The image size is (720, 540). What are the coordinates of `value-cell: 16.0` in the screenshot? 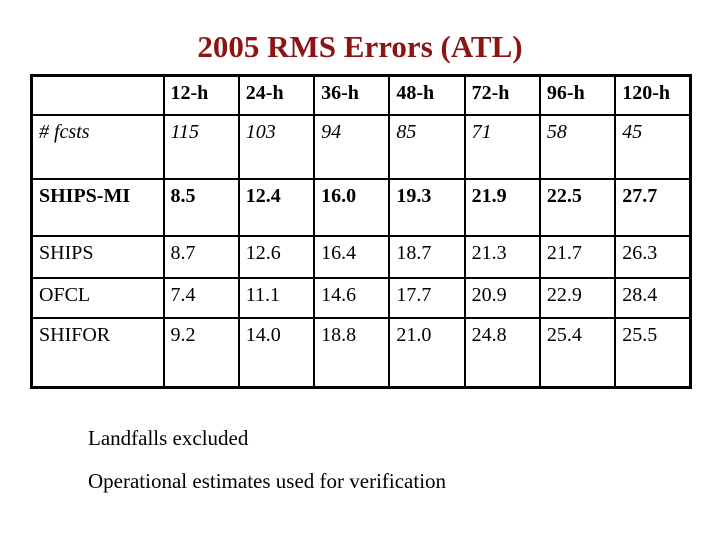 It's located at (352, 207).